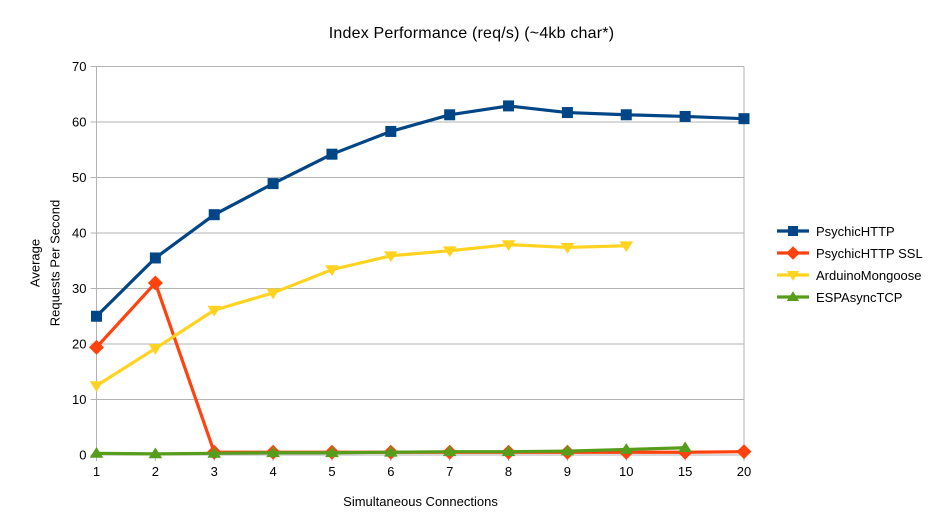 The height and width of the screenshot is (530, 943). Describe the element at coordinates (214, 471) in the screenshot. I see `svg-text: 3` at that location.